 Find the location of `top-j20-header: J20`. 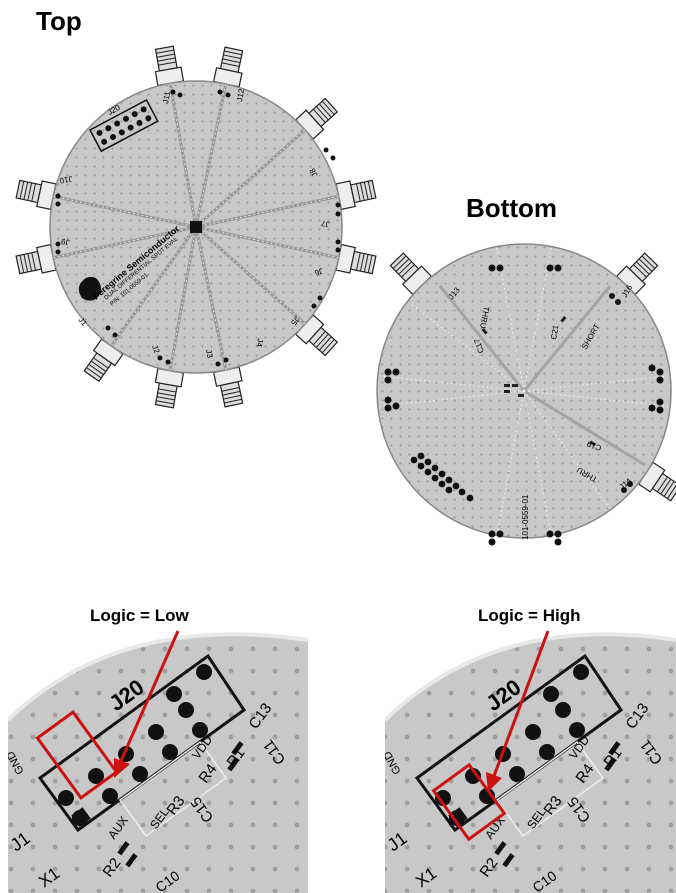

top-j20-header: J20 is located at coordinates (123, 125).